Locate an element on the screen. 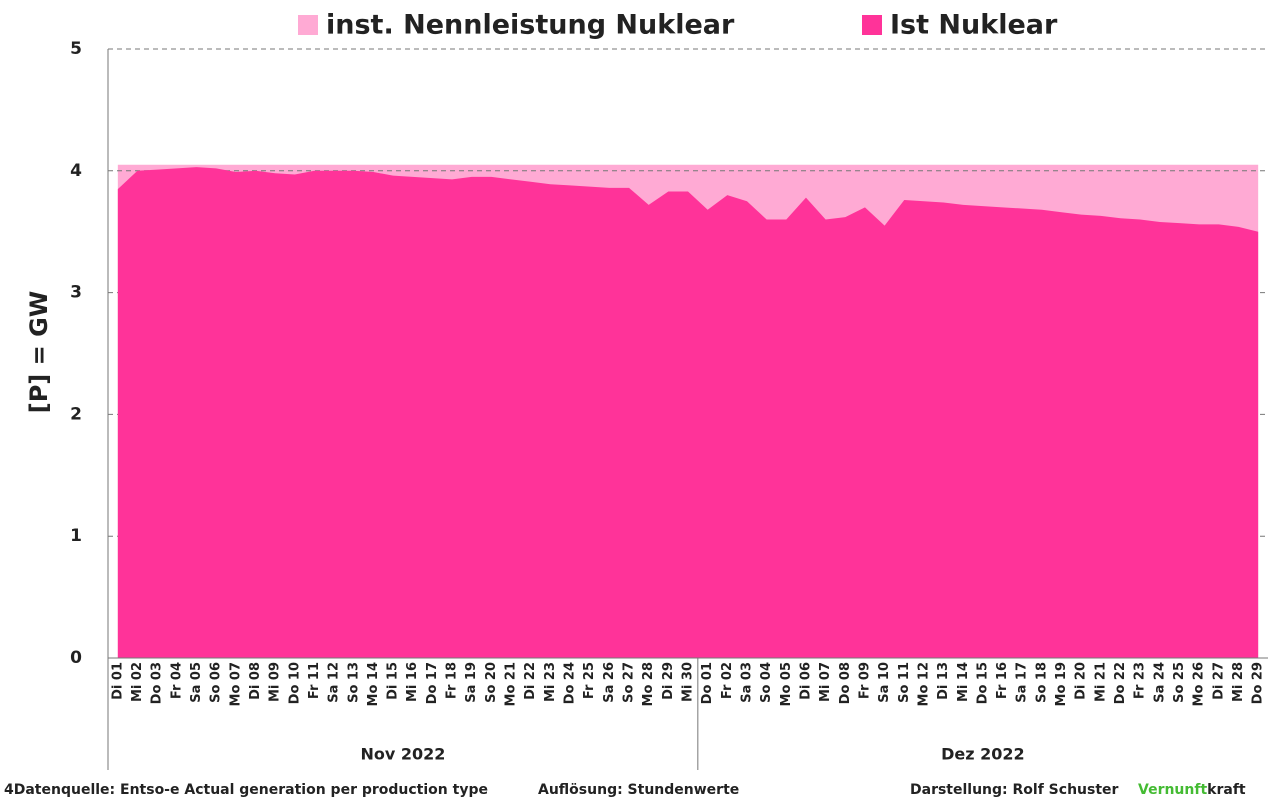 This screenshot has width=1269, height=803. x-tick-label: So 06 is located at coordinates (216, 682).